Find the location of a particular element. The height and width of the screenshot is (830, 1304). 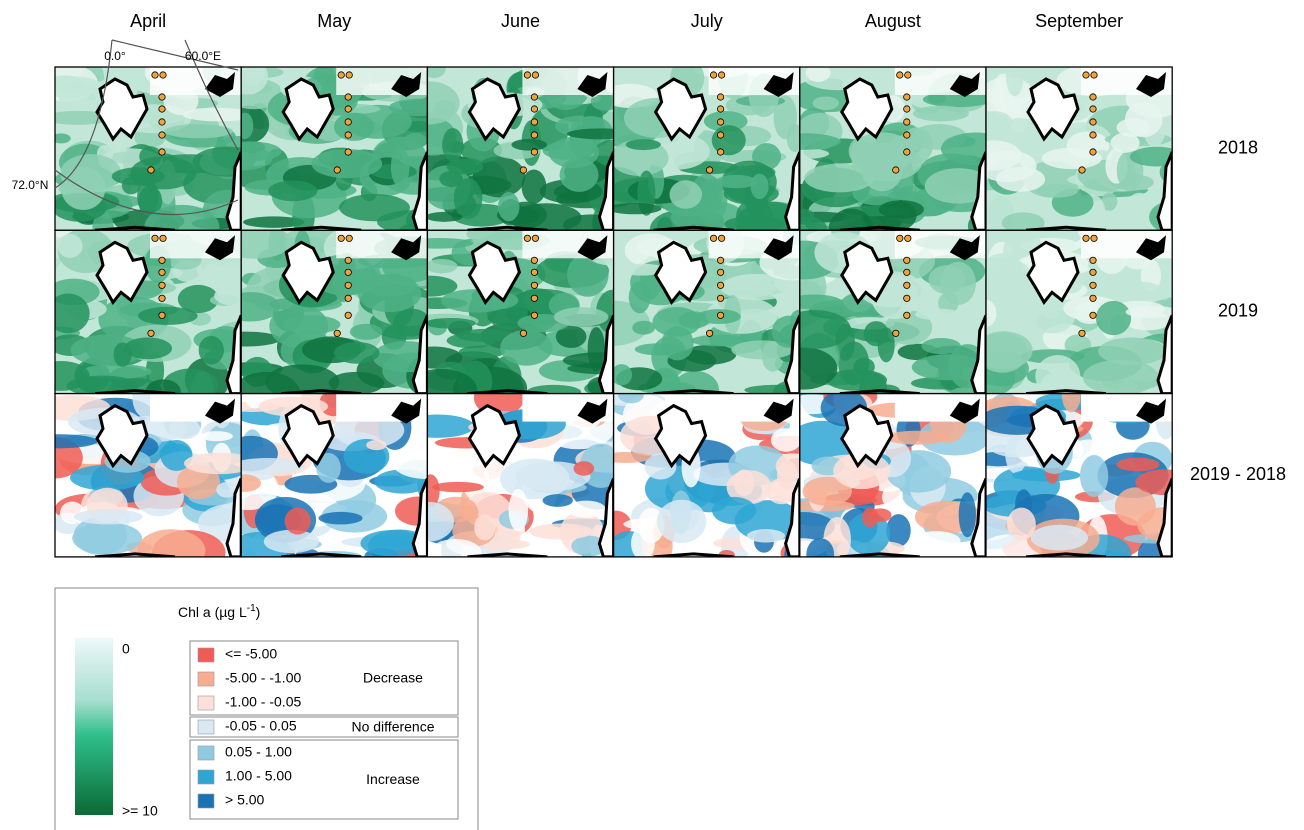

month-label: August is located at coordinates (893, 21).